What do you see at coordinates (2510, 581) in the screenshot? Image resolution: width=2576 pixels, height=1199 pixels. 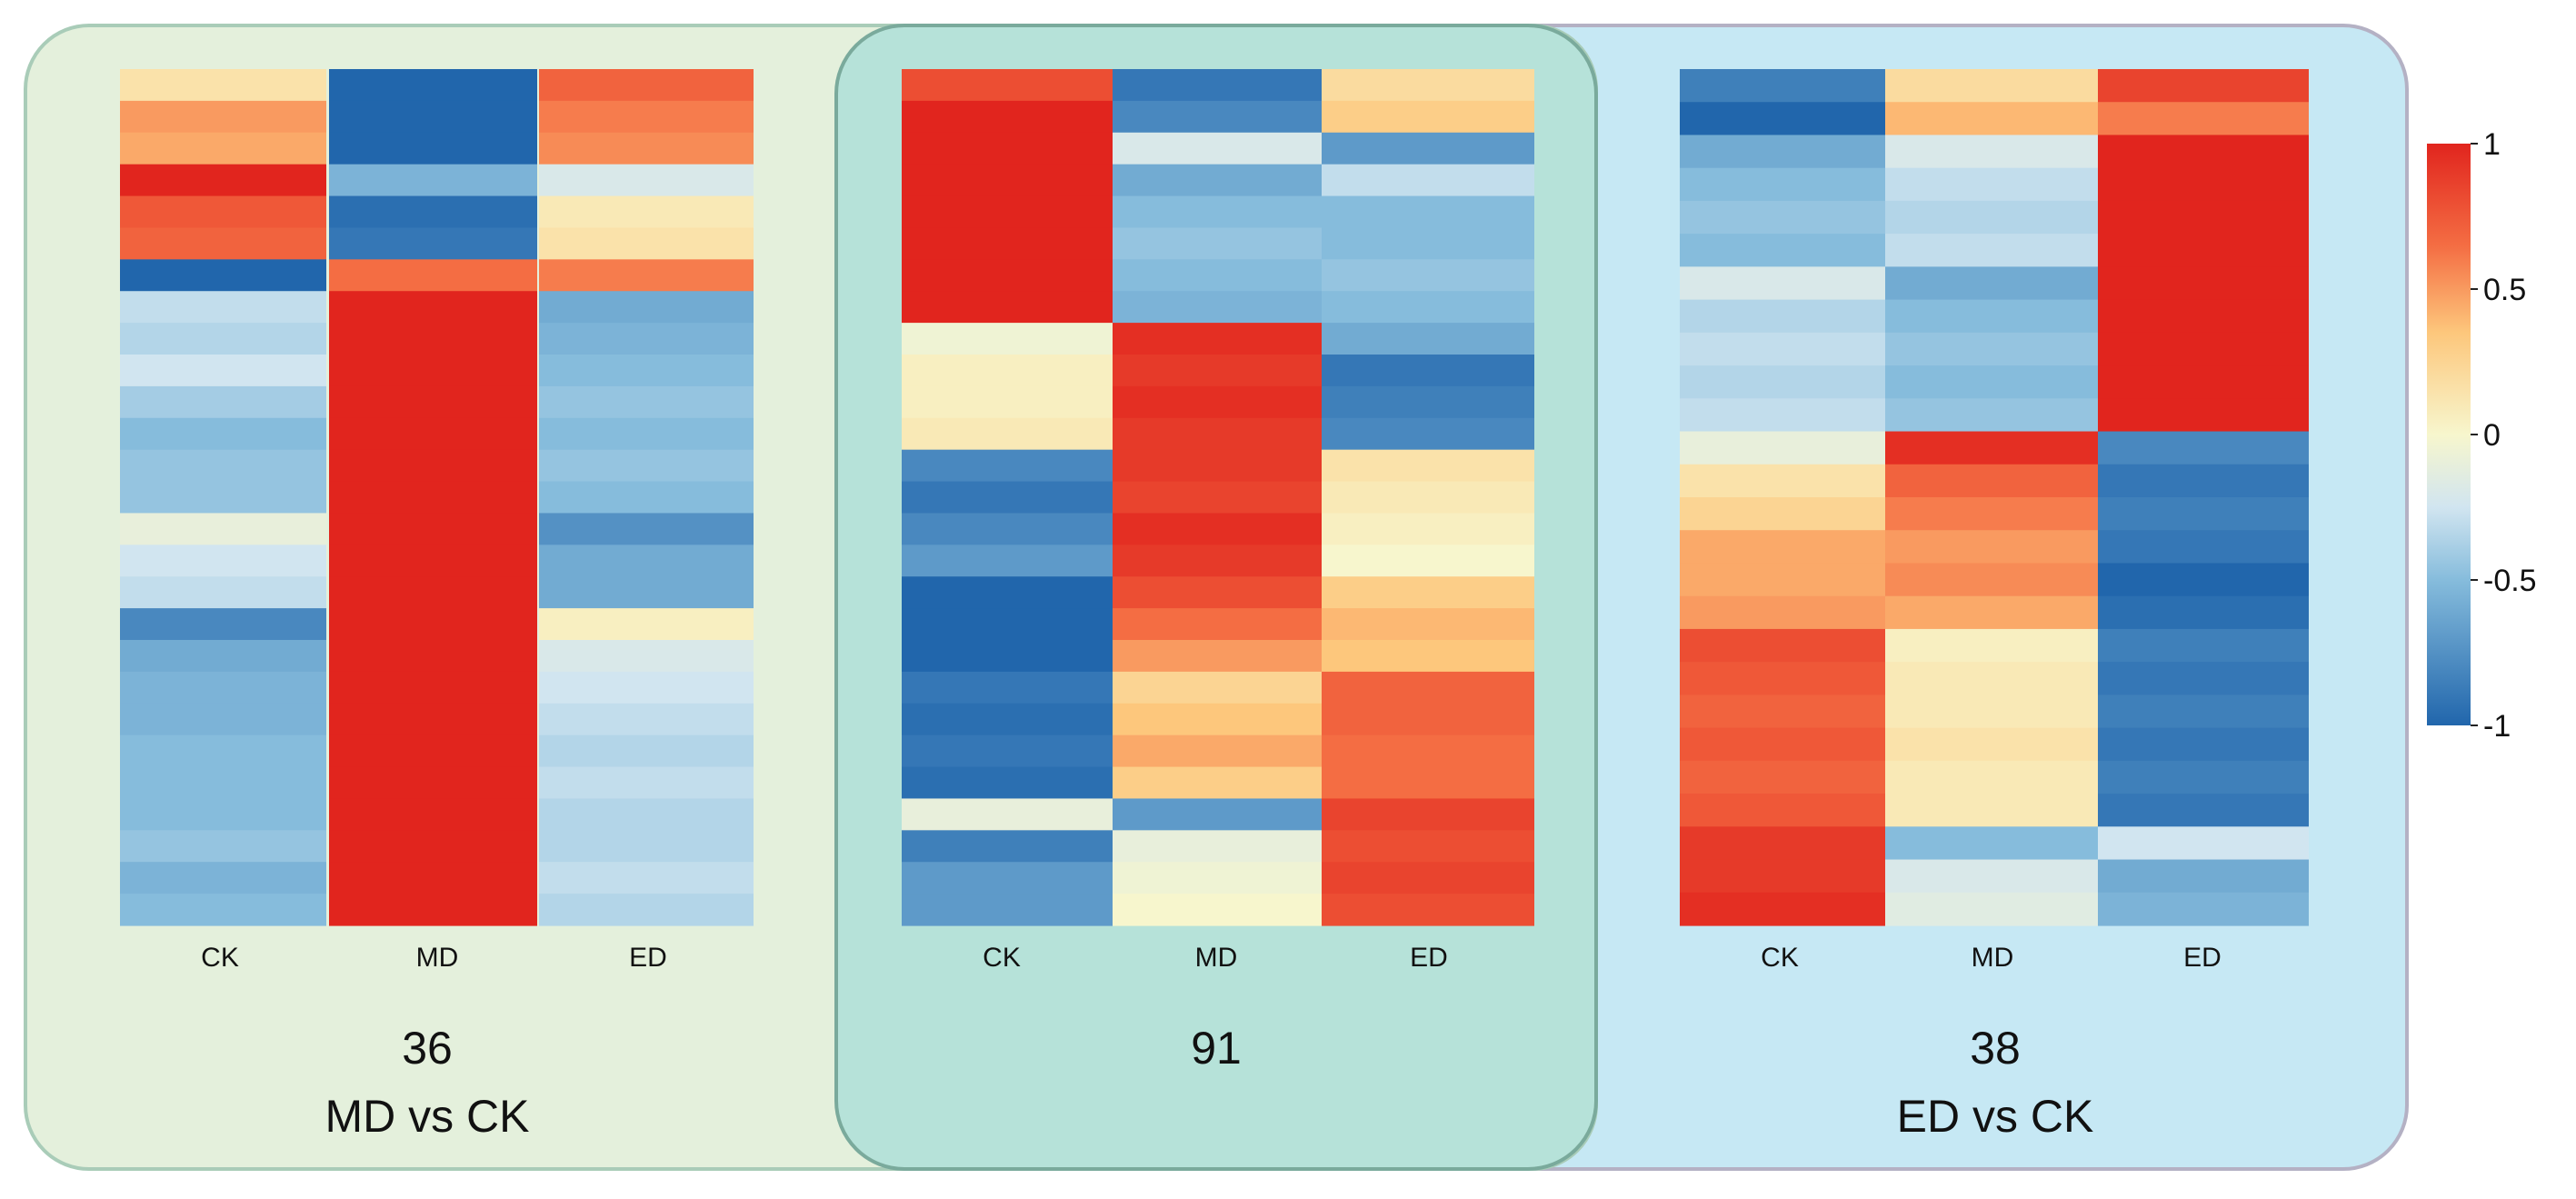 I see `legend-tick-label: -0.5` at bounding box center [2510, 581].